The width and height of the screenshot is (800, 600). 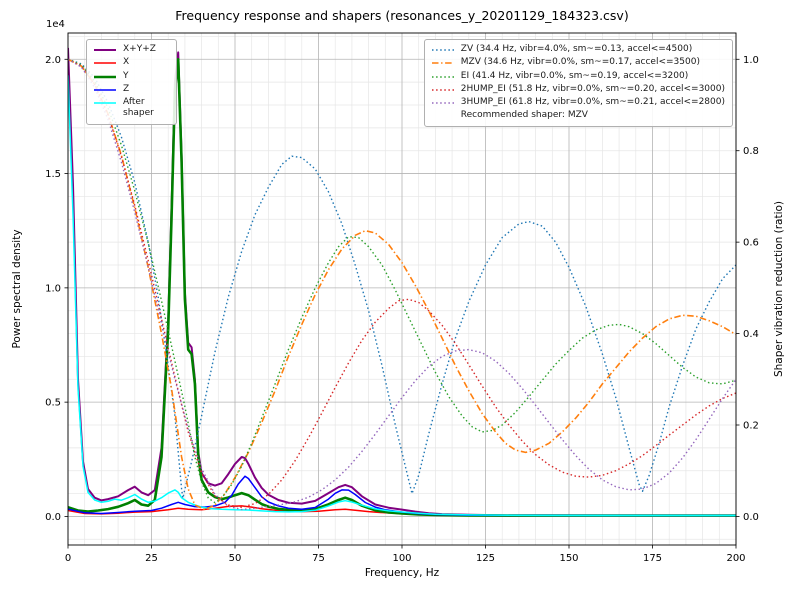 I want to click on legend-label: X, so click(x=126, y=62).